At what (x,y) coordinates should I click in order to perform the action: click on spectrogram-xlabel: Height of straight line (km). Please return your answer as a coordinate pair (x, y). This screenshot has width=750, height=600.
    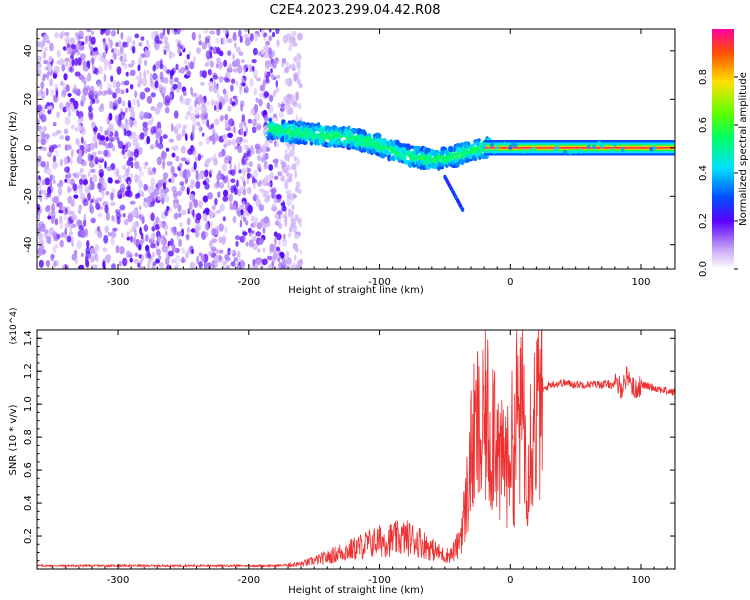
    Looking at the image, I should click on (356, 290).